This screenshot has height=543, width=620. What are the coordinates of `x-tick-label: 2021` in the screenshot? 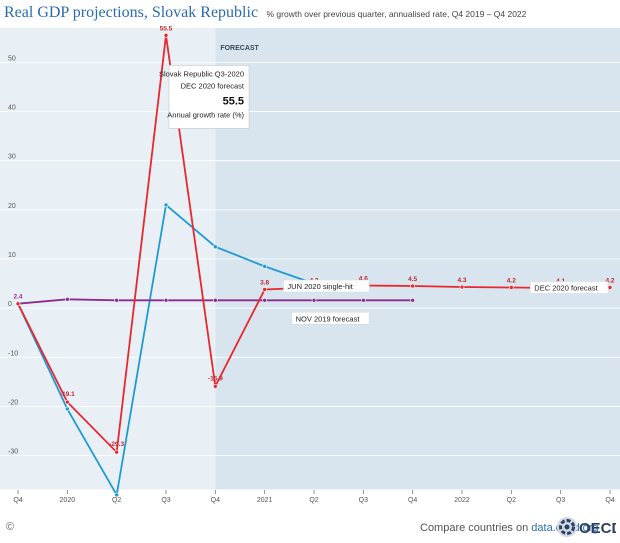 It's located at (265, 500).